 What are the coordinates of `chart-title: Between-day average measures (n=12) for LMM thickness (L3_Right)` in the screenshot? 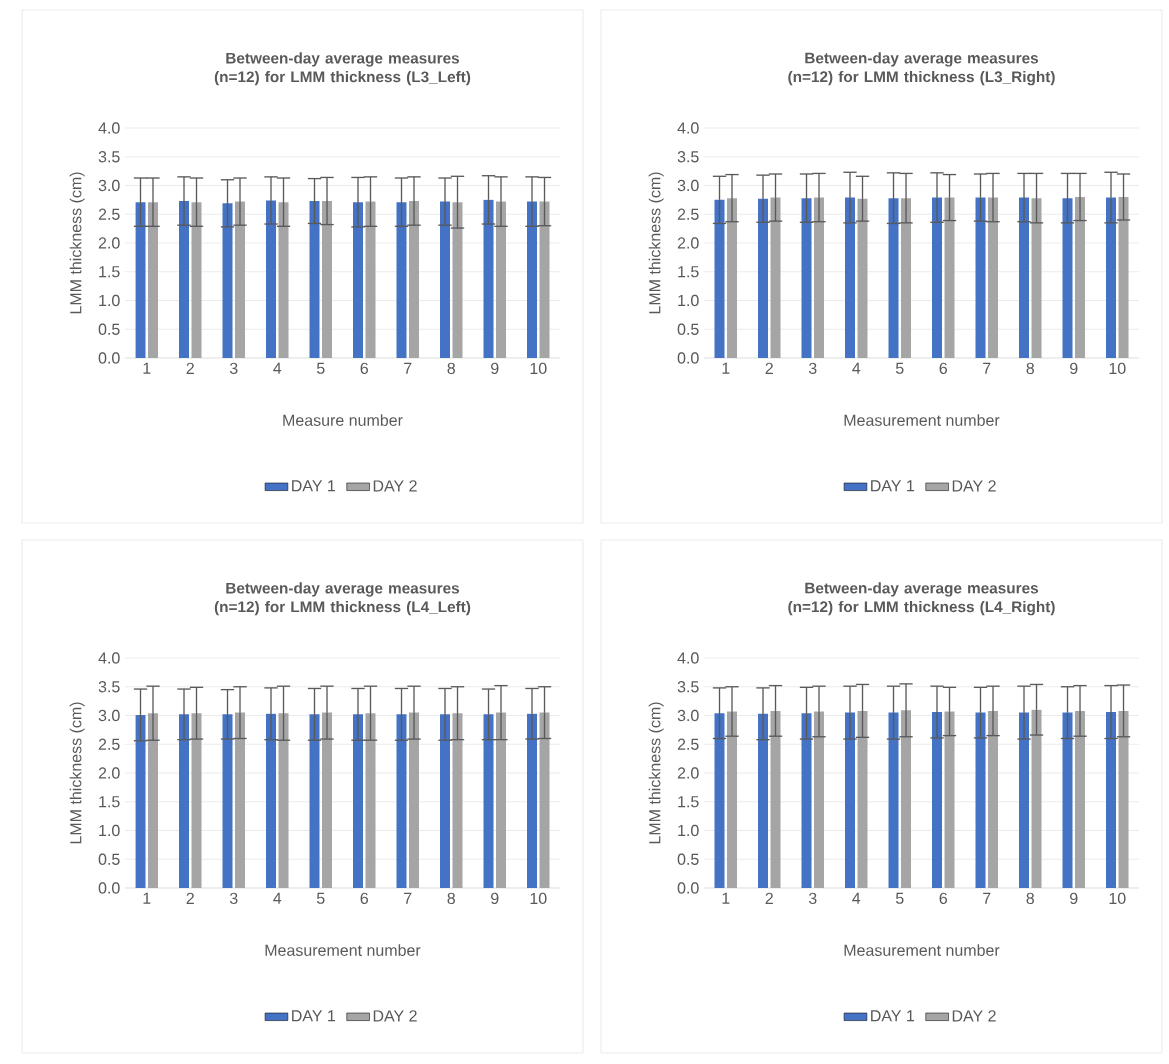 It's located at (921, 69).